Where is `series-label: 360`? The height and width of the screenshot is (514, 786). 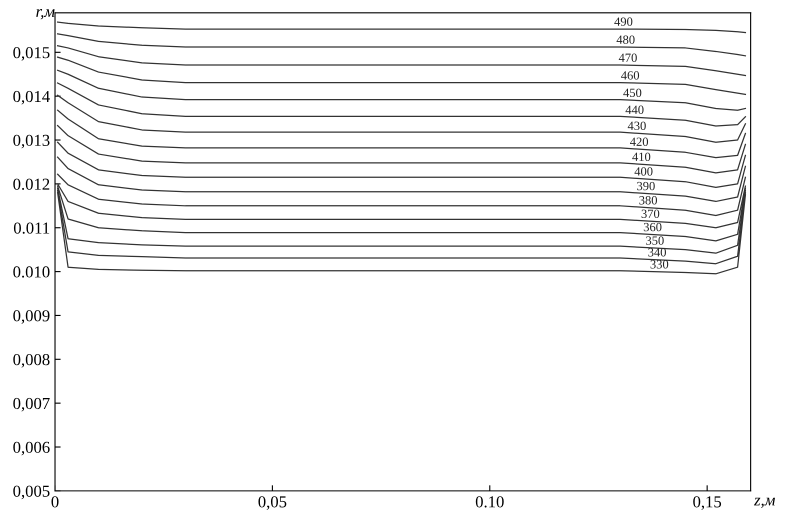
series-label: 360 is located at coordinates (653, 227).